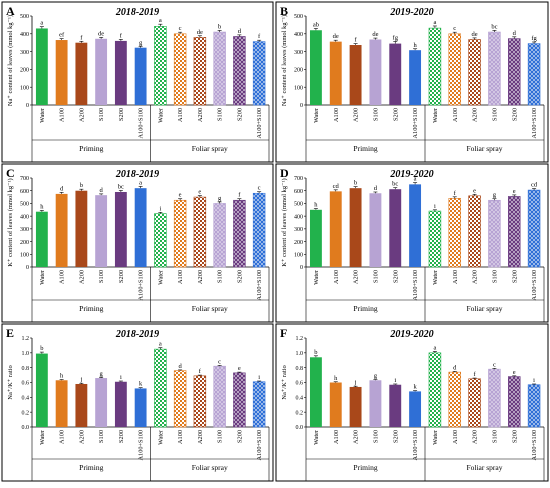  Describe the element at coordinates (415, 45) in the screenshot. I see `significance-letter: h` at that location.